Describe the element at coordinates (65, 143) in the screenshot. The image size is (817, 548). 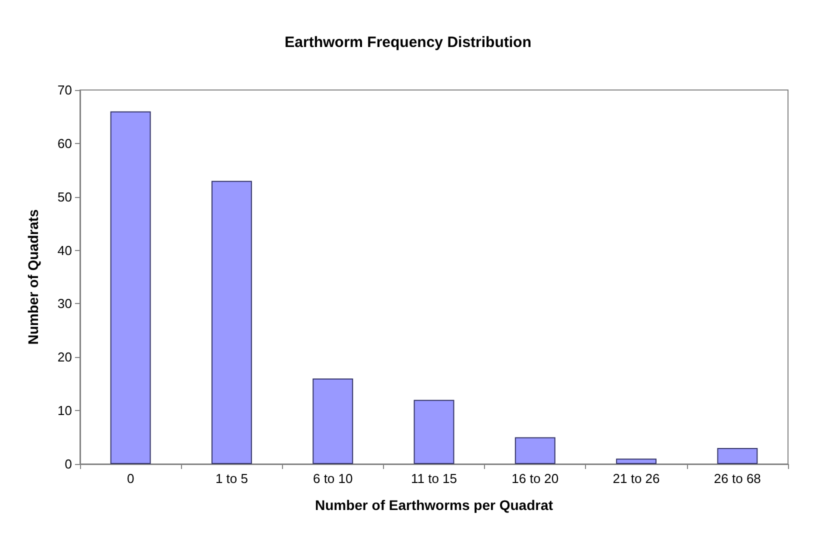
I see `y-tick-label: 60` at that location.